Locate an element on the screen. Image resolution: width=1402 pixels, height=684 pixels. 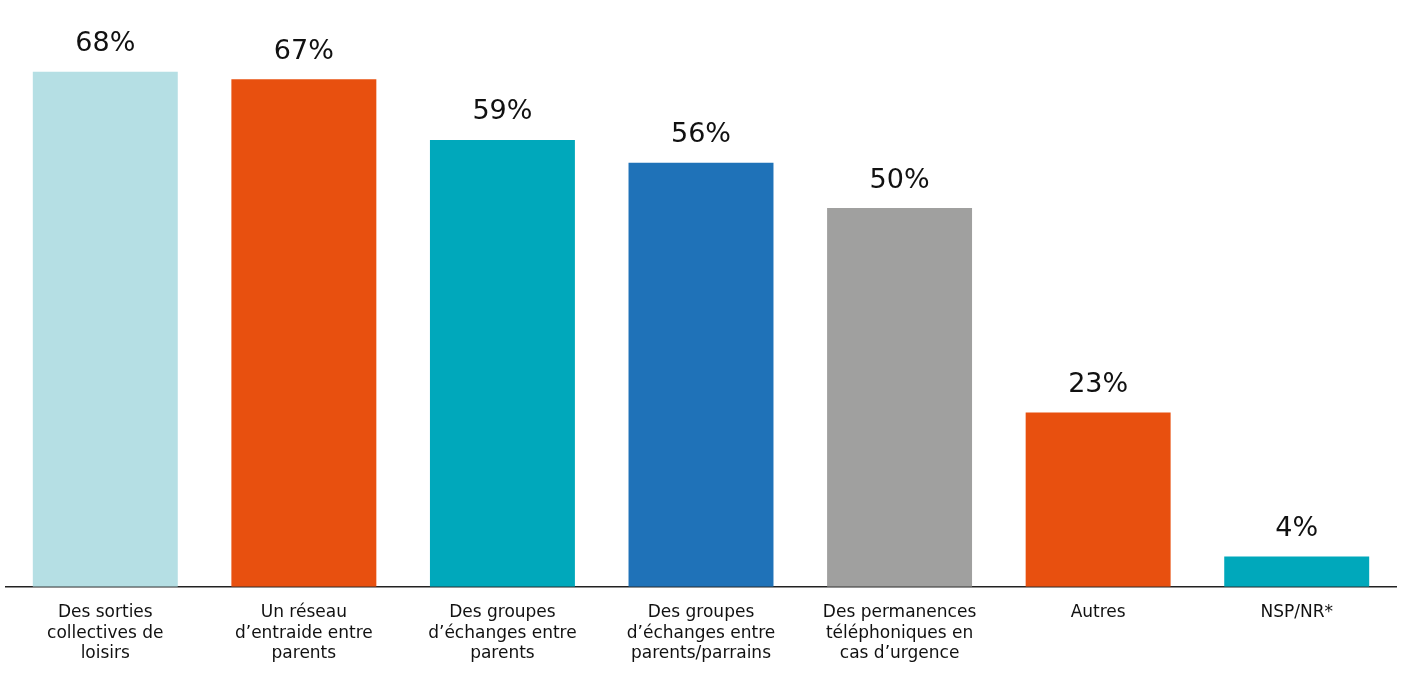
data-label: 4% is located at coordinates (1297, 527).